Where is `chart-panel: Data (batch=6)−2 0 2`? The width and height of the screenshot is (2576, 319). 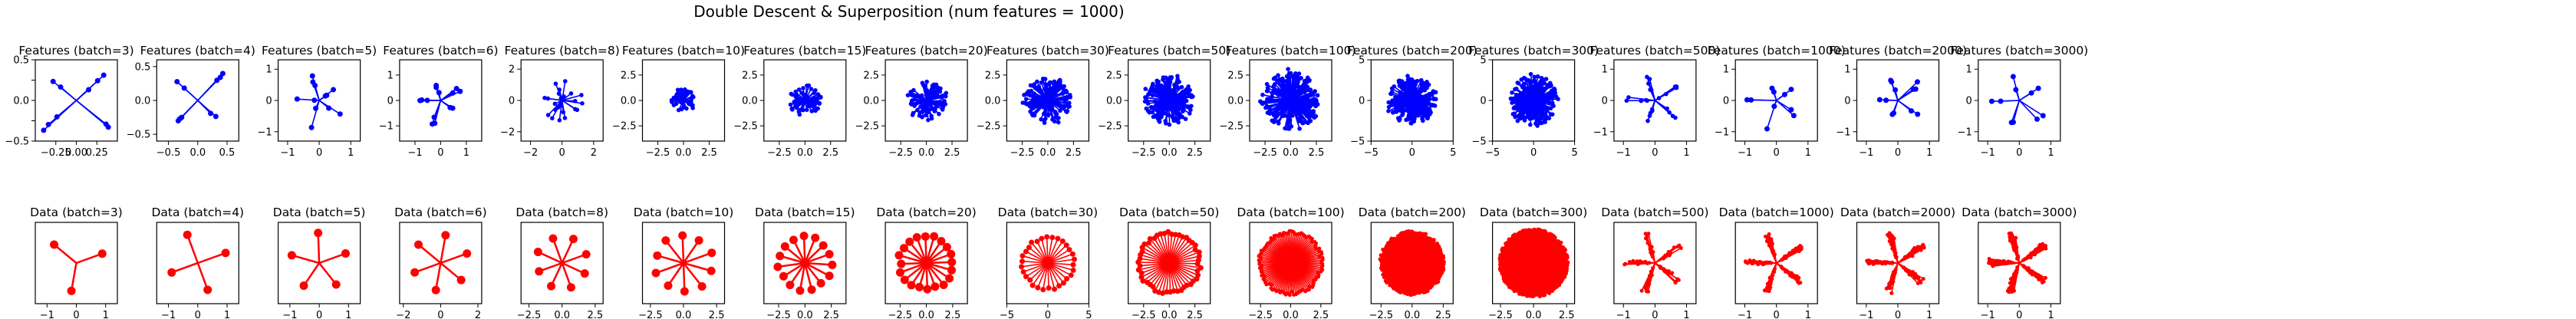
chart-panel: Data (batch=6)−2 0 2 is located at coordinates (440, 262).